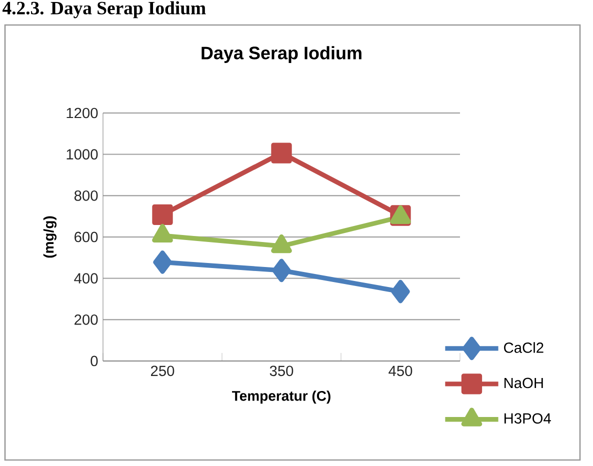 The width and height of the screenshot is (593, 466). What do you see at coordinates (86, 195) in the screenshot?
I see `y-tick-label: 800` at bounding box center [86, 195].